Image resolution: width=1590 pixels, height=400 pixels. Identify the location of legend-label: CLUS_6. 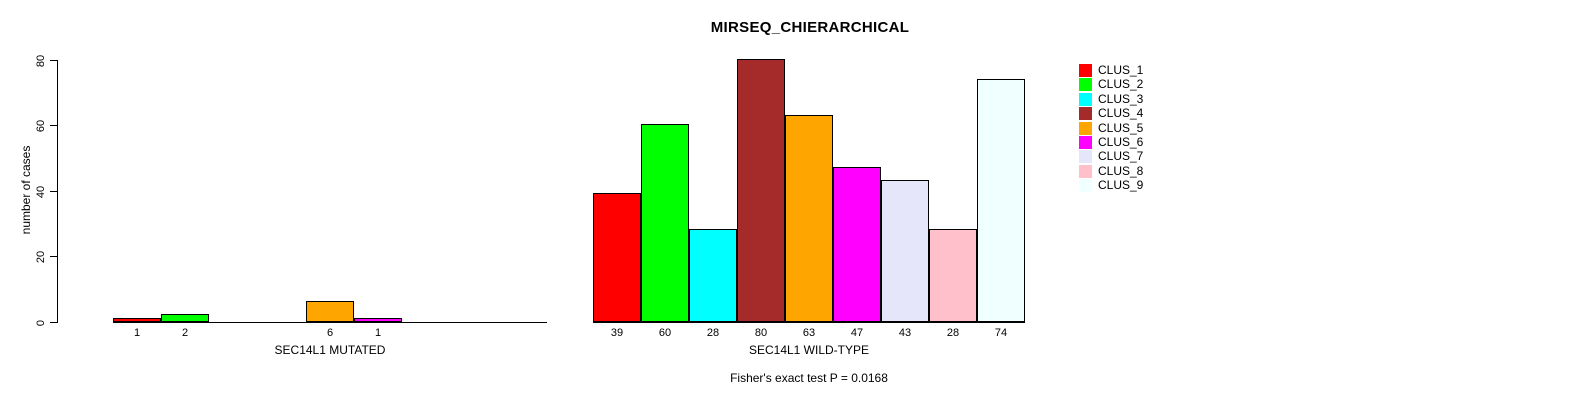
(1121, 141).